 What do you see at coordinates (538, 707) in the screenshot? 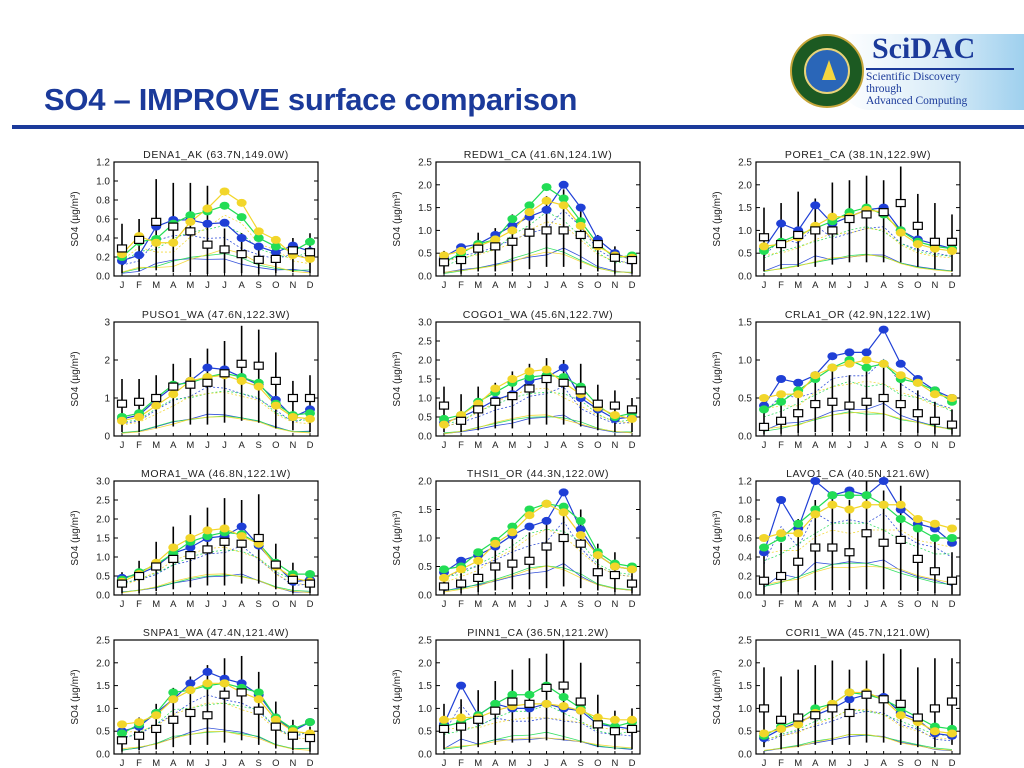
I see `series-line-blue` at bounding box center [538, 707].